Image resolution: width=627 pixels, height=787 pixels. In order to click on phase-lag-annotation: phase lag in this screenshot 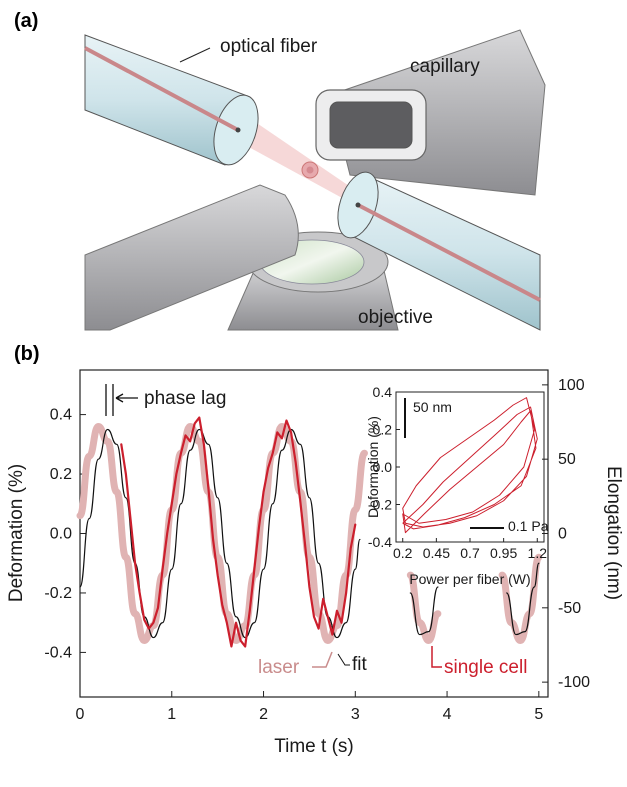, I will do `click(165, 400)`.